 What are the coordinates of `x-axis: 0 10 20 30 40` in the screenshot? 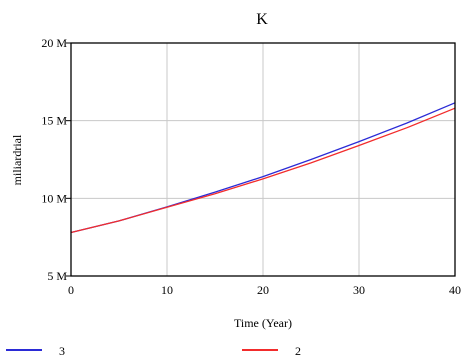 It's located at (264, 290).